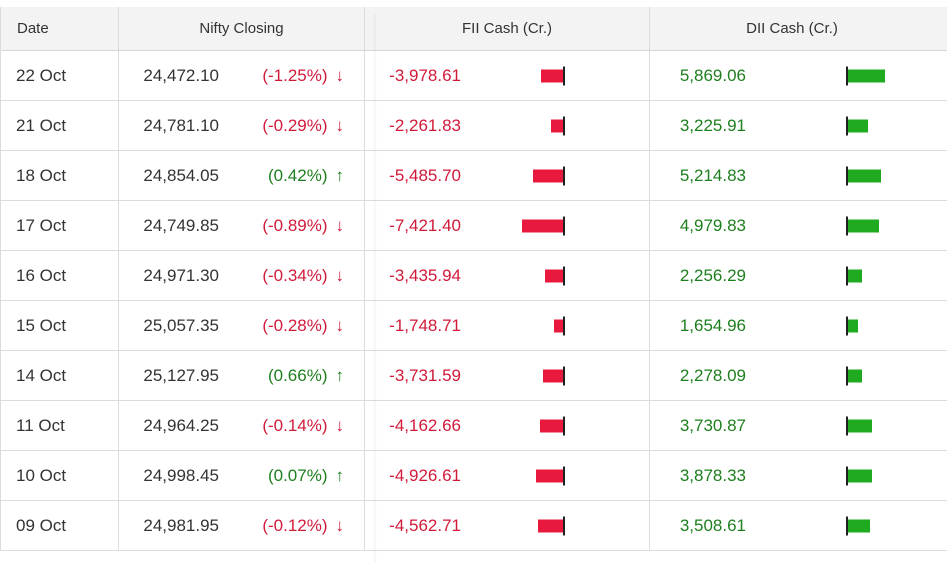 The height and width of the screenshot is (562, 947). I want to click on dii-cell: 2,278.09, so click(792, 375).